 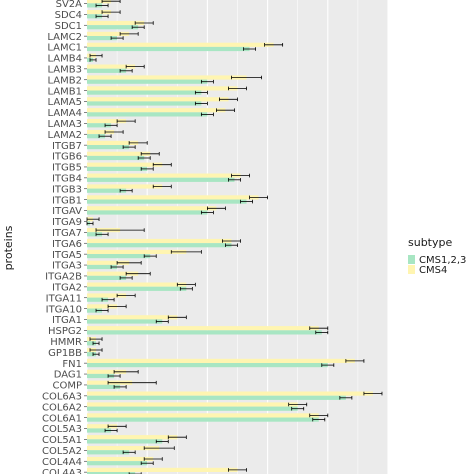 What do you see at coordinates (68, 375) in the screenshot?
I see `y-tick-label: DAG1` at bounding box center [68, 375].